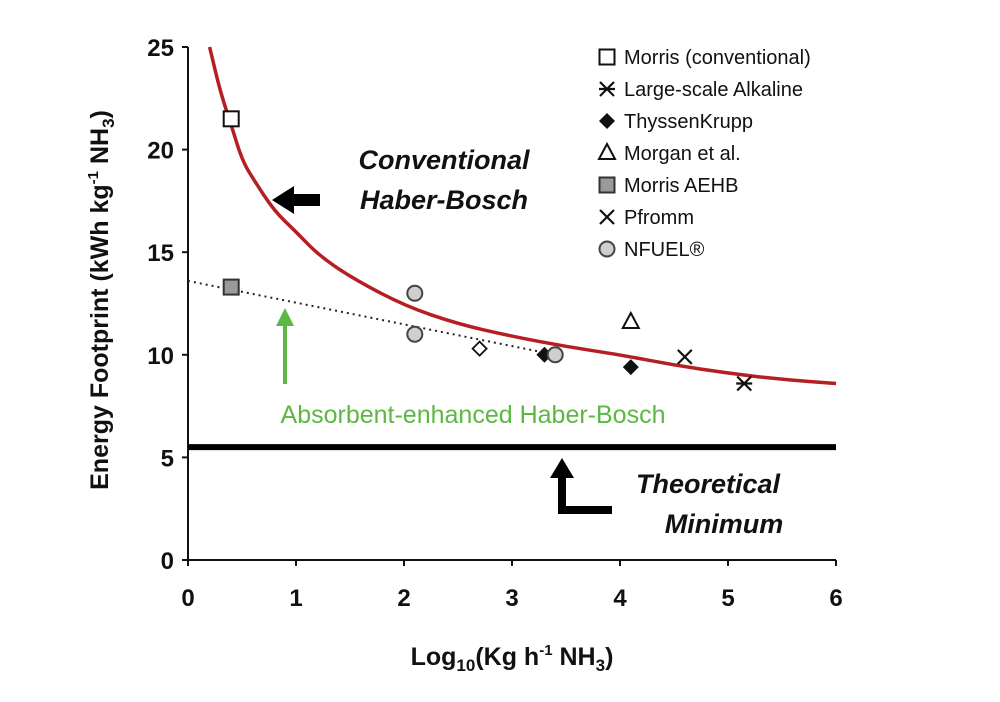 This screenshot has width=1000, height=702. What do you see at coordinates (295, 598) in the screenshot?
I see `x-tick-label: 1` at bounding box center [295, 598].